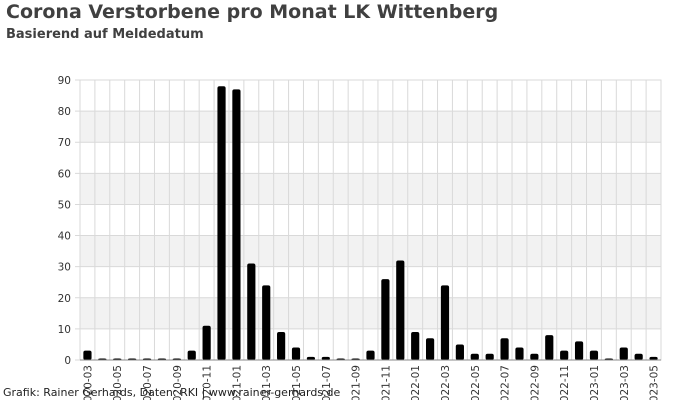  I want to click on chart-subtitle: Basierend auf Meldedatum, so click(105, 34).